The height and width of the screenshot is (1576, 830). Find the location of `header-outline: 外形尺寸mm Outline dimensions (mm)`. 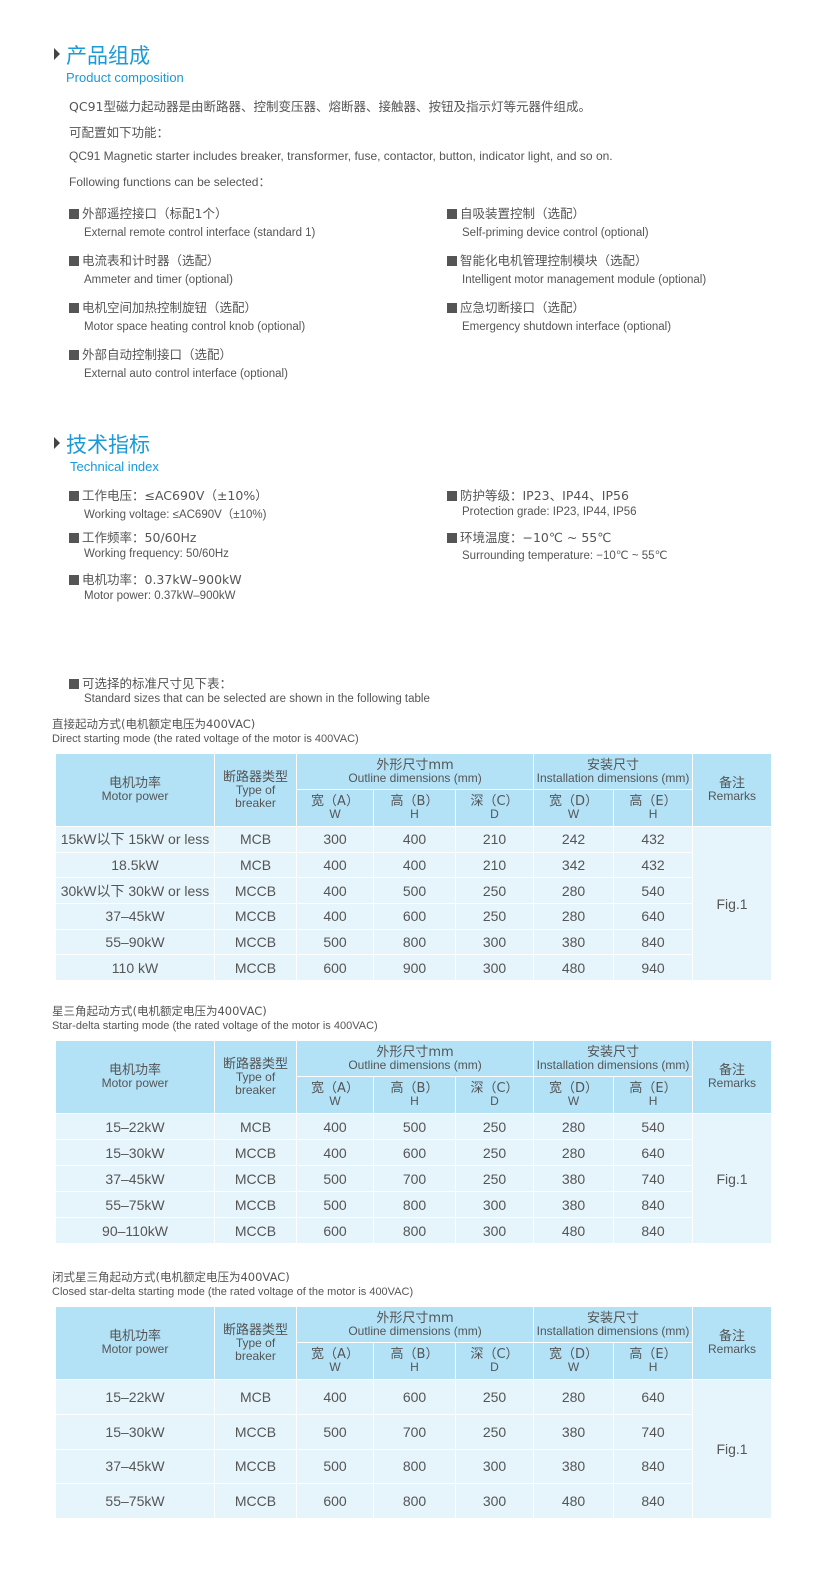

header-outline: 外形尺寸mm Outline dimensions (mm) is located at coordinates (415, 771).